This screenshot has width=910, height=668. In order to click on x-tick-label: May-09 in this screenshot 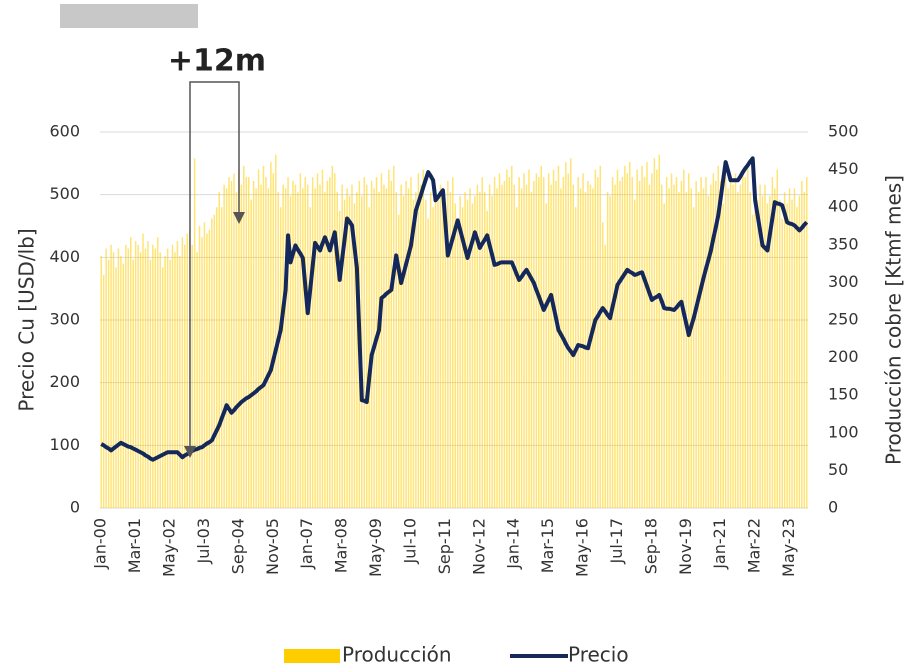, I will do `click(375, 547)`.